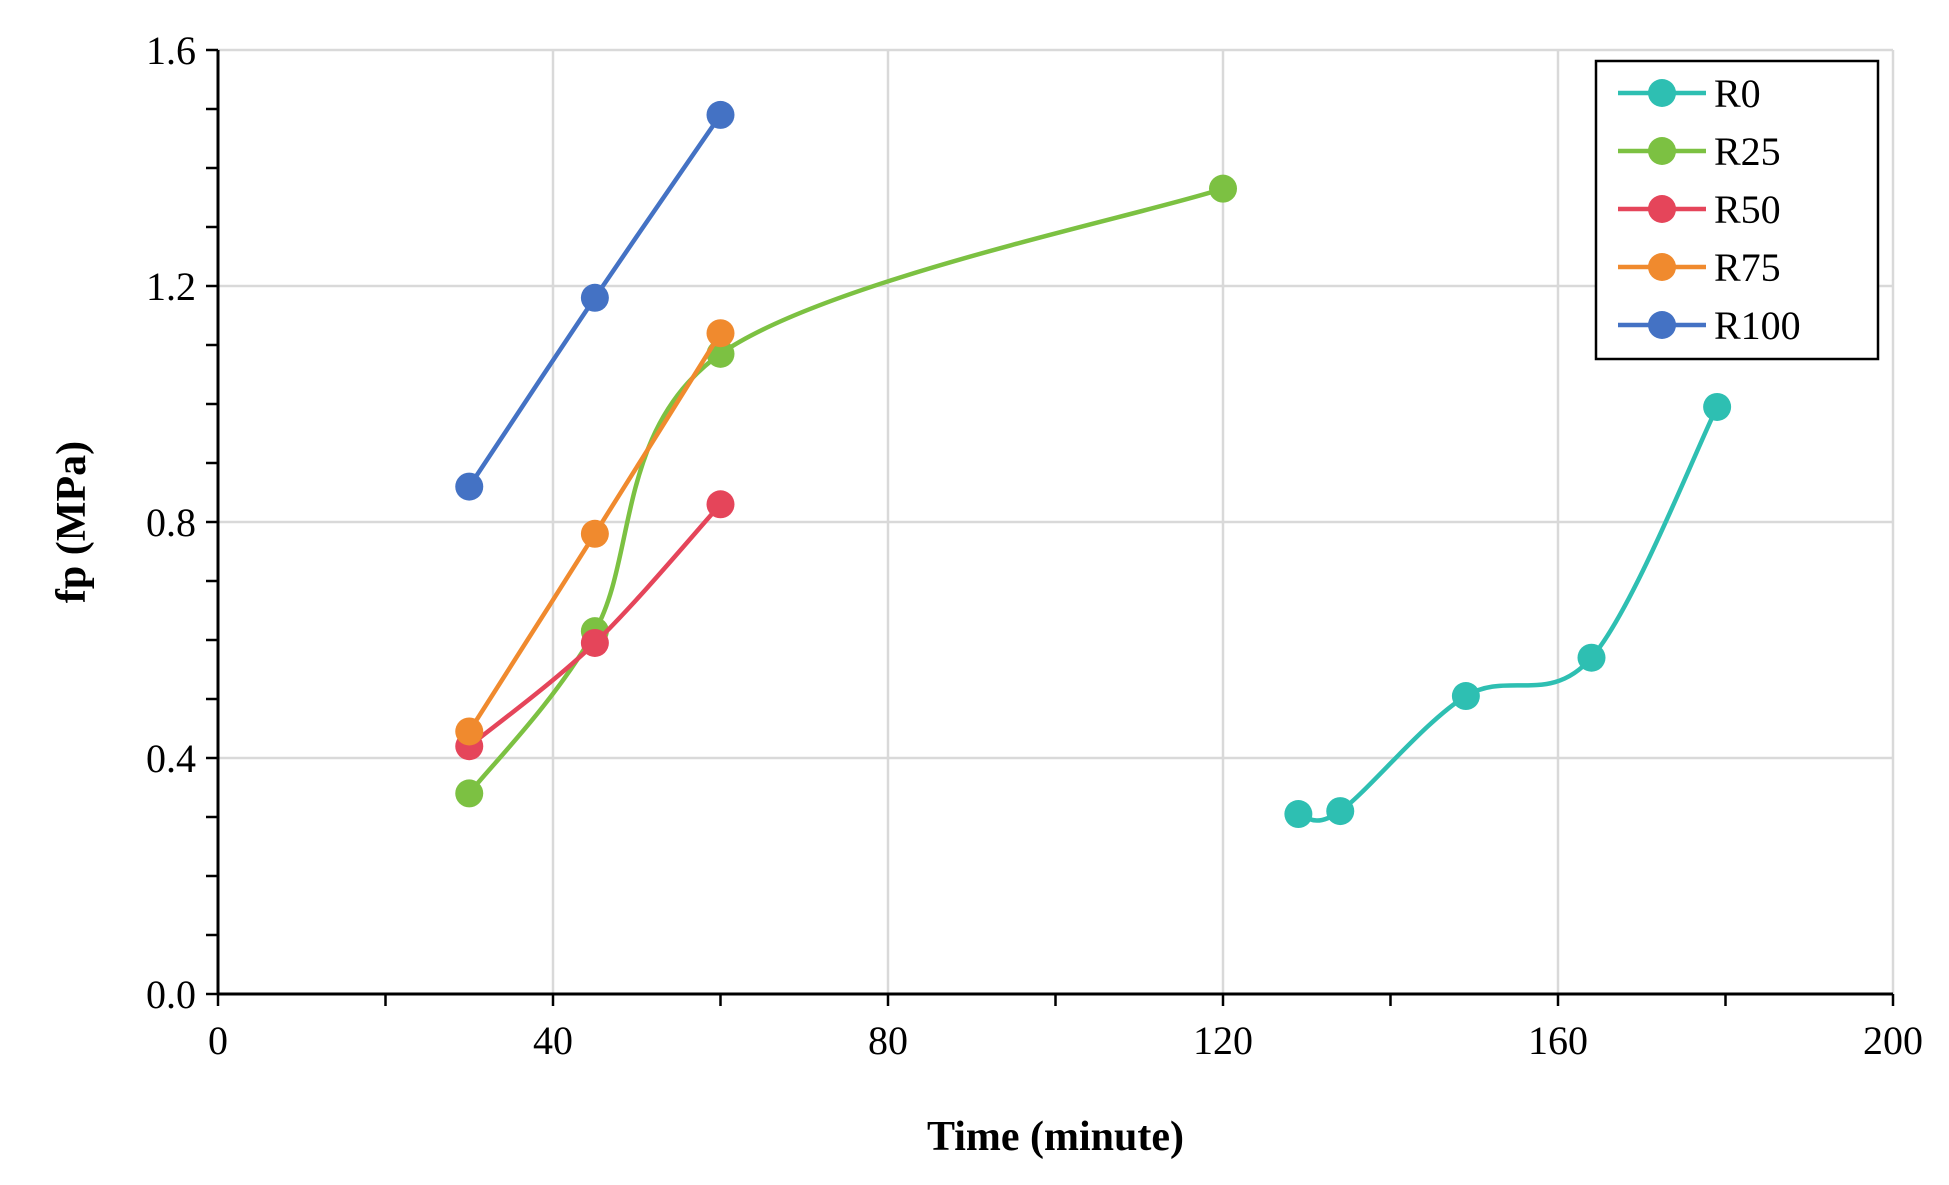  I want to click on legend-label-r75: R75, so click(1747, 267).